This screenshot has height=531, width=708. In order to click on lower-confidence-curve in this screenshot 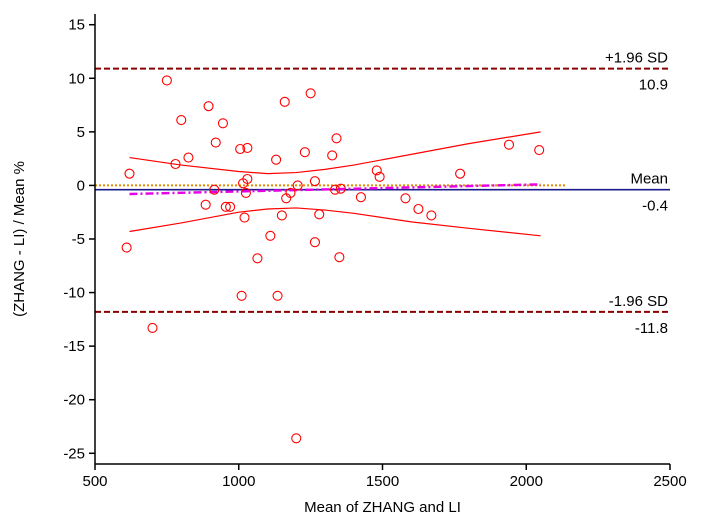, I will do `click(335, 222)`.